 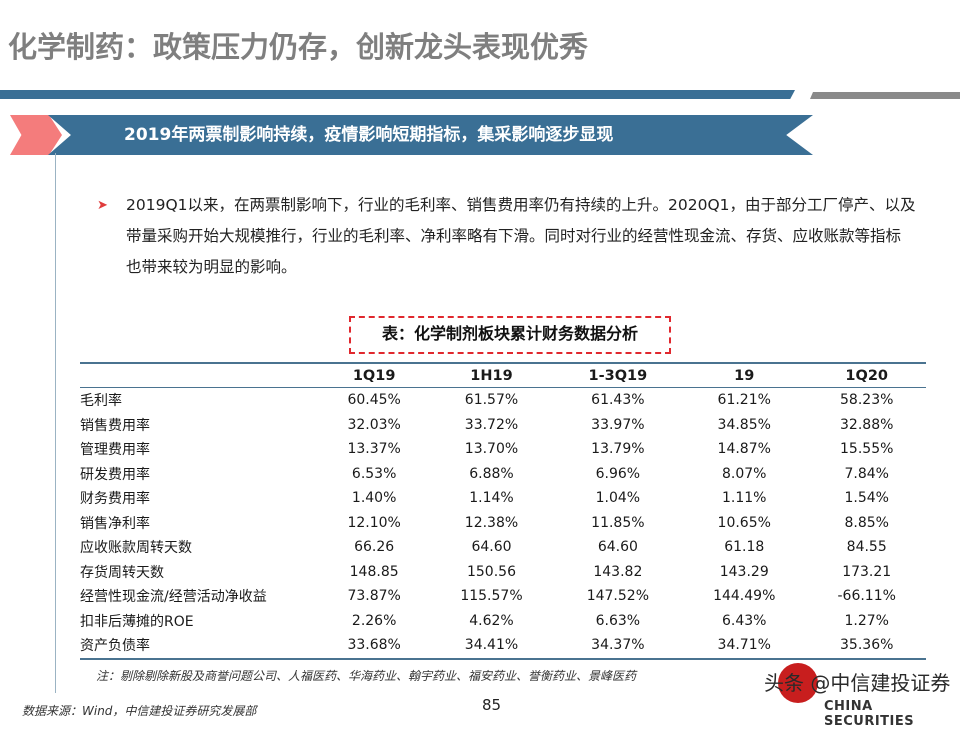 I want to click on row-label: 应收账款周转天数, so click(x=136, y=548).